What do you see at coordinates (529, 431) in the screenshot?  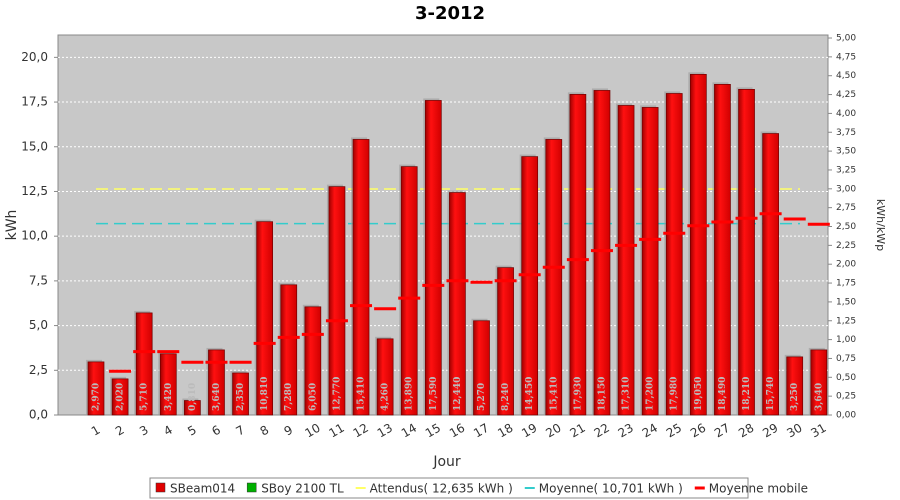 I see `x-tick-label: 19` at bounding box center [529, 431].